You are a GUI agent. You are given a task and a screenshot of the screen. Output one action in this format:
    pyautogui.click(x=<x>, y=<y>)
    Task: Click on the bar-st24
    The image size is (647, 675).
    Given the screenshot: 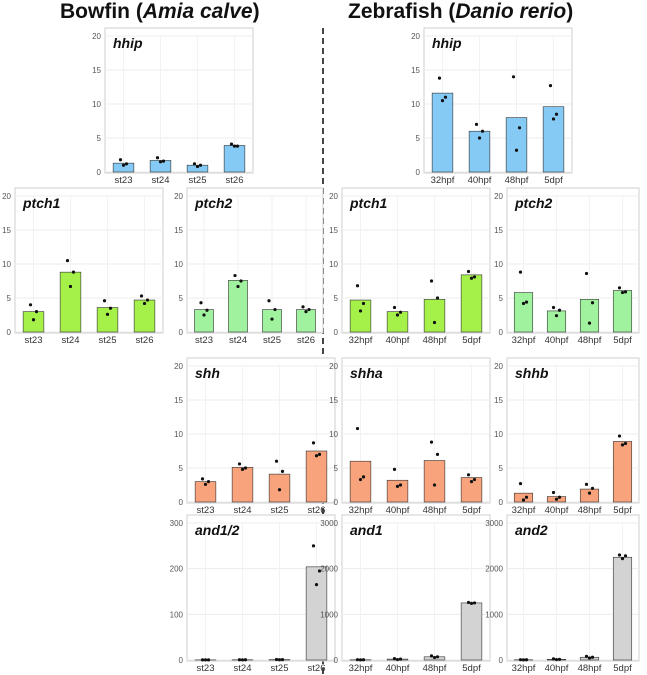 What is the action you would take?
    pyautogui.click(x=242, y=485)
    